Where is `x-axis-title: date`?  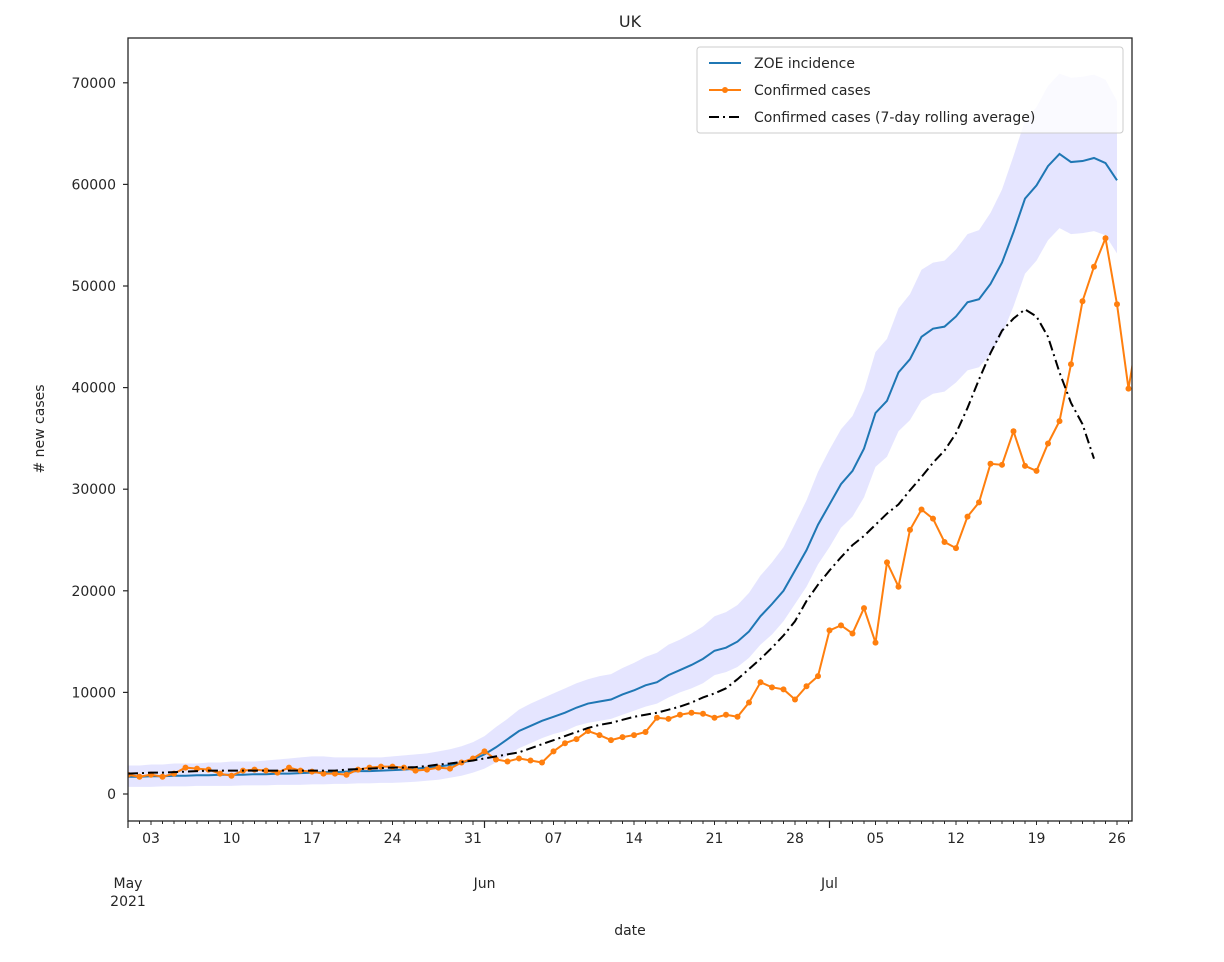
x-axis-title: date is located at coordinates (630, 931).